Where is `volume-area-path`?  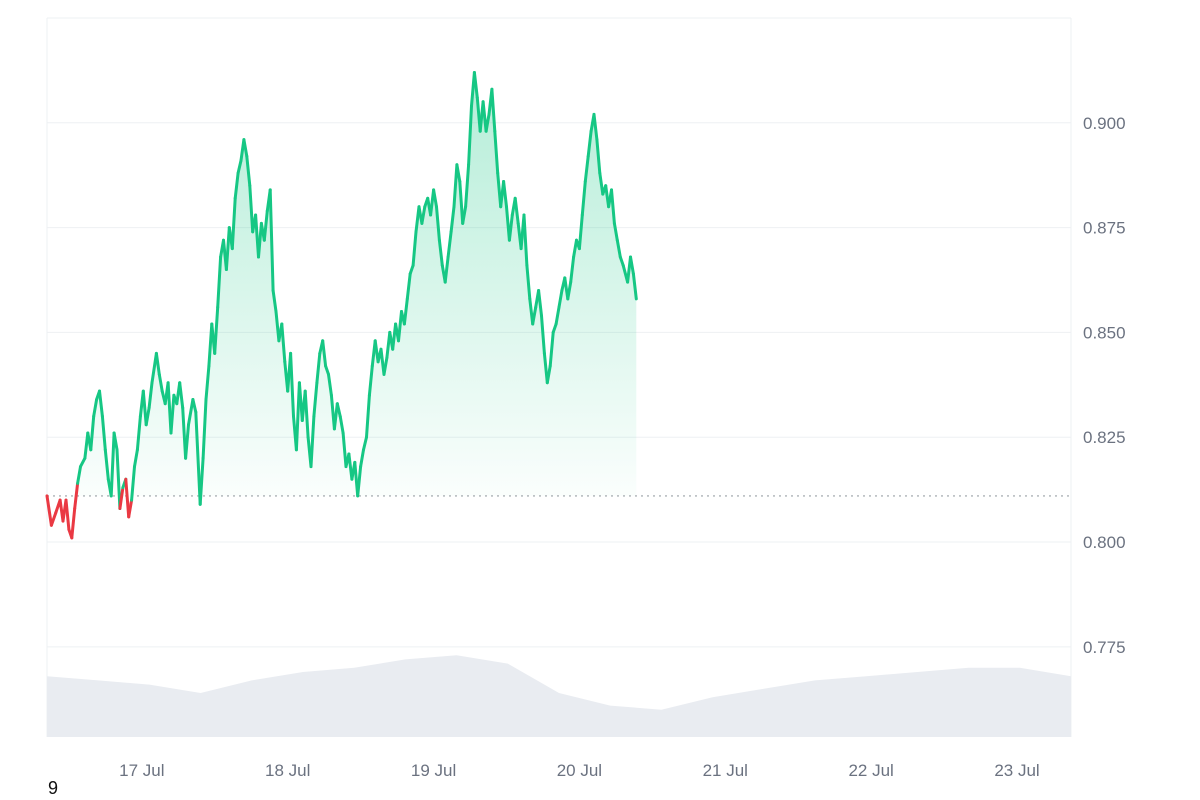
volume-area-path is located at coordinates (559, 696).